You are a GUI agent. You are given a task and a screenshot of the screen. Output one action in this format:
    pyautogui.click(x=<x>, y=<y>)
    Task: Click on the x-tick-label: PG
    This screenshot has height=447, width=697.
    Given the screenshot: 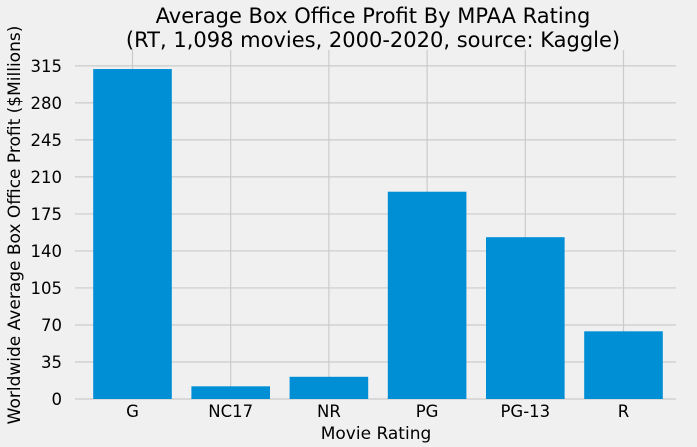 What is the action you would take?
    pyautogui.click(x=427, y=411)
    